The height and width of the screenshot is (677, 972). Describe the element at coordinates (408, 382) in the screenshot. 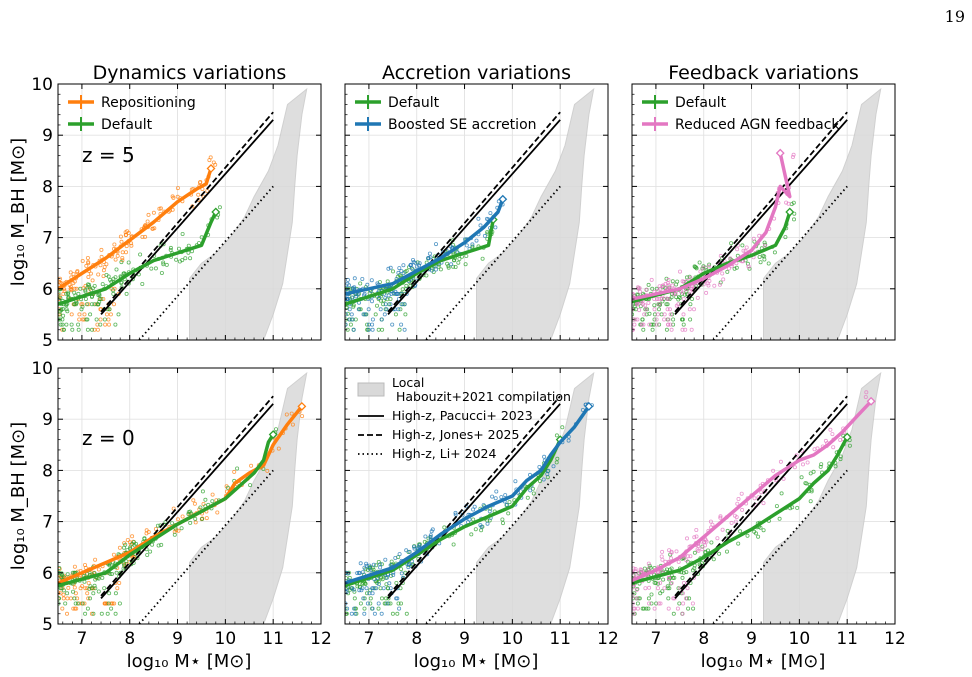

I see `legend-label-local: Local` at that location.